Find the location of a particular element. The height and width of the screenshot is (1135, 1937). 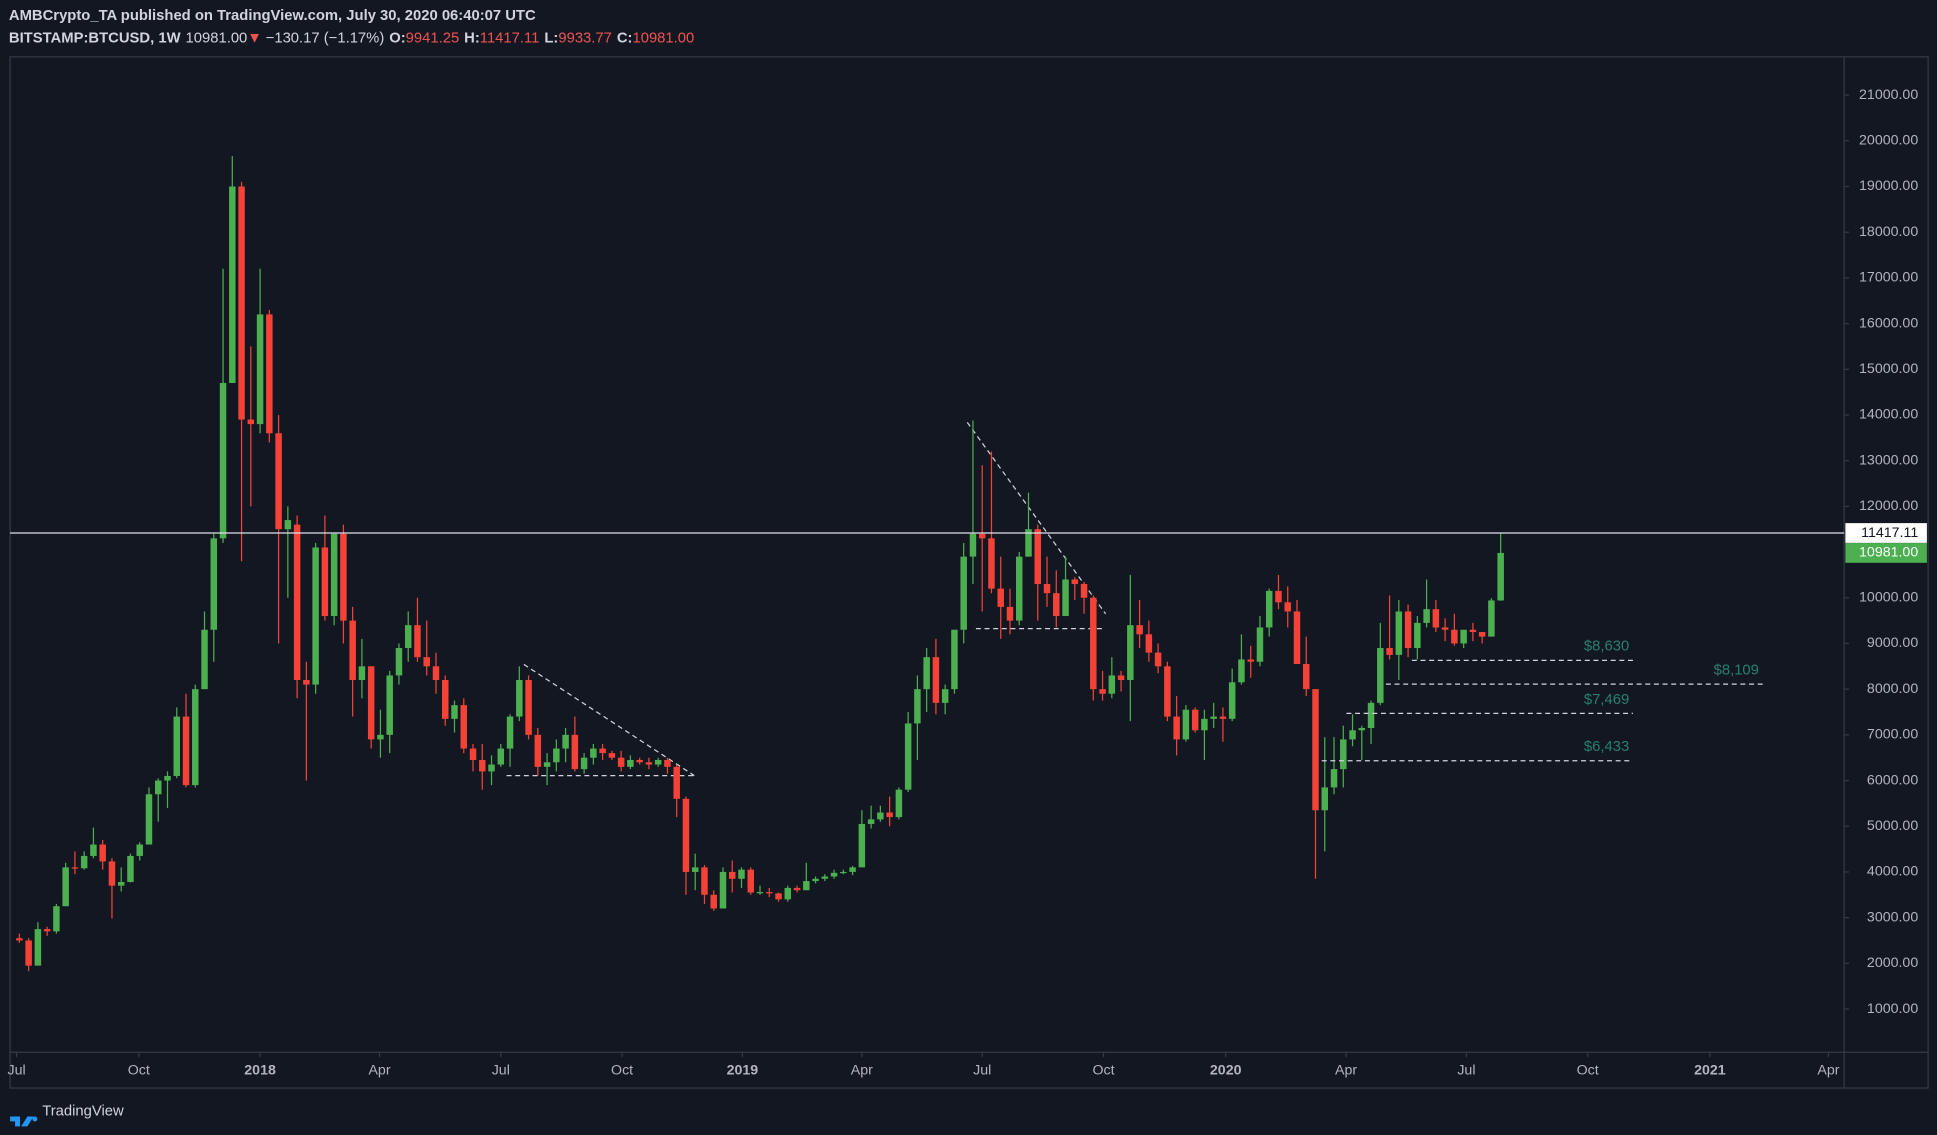

x-tick-label: 2018 is located at coordinates (260, 1071).